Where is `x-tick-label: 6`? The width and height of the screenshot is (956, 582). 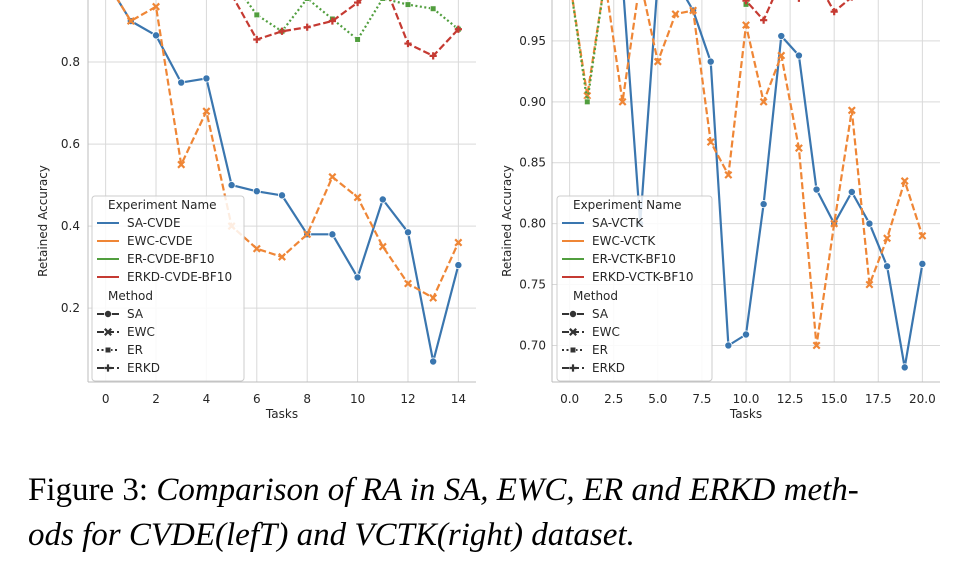 x-tick-label: 6 is located at coordinates (257, 399).